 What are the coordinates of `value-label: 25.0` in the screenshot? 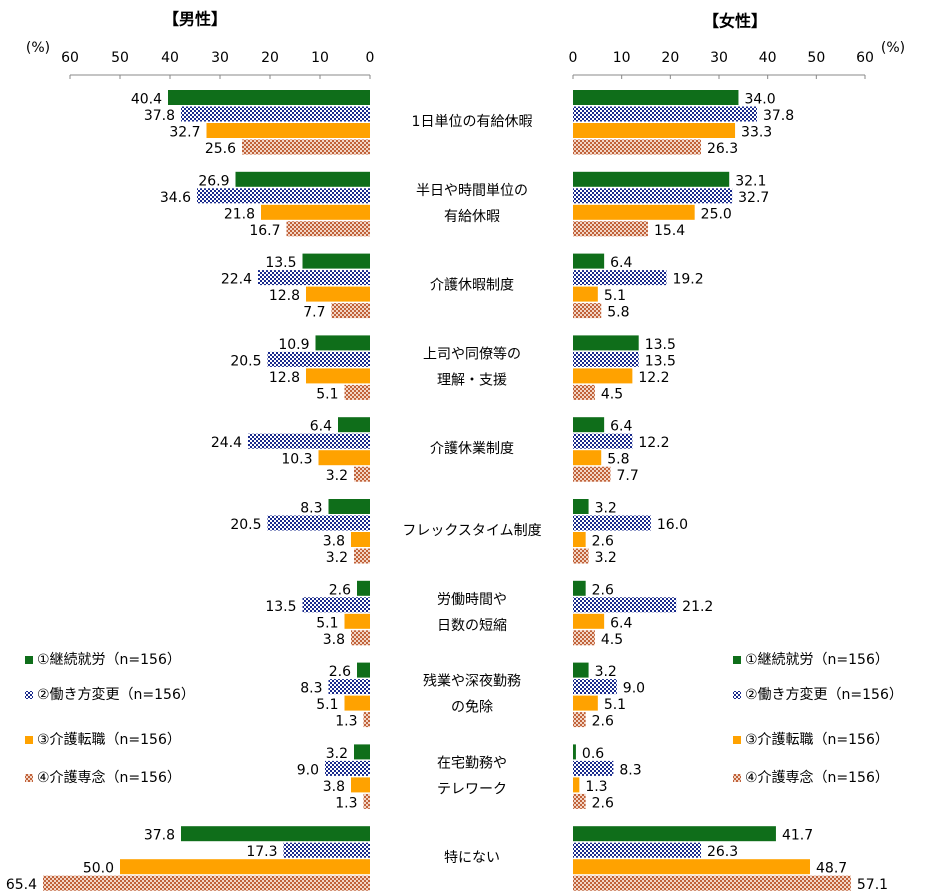 It's located at (716, 214).